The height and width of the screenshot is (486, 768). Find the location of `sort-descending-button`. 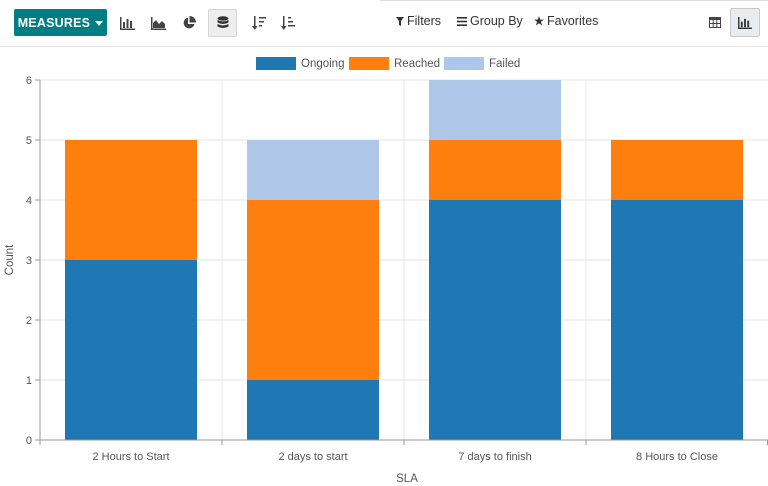

sort-descending-button is located at coordinates (258, 23).